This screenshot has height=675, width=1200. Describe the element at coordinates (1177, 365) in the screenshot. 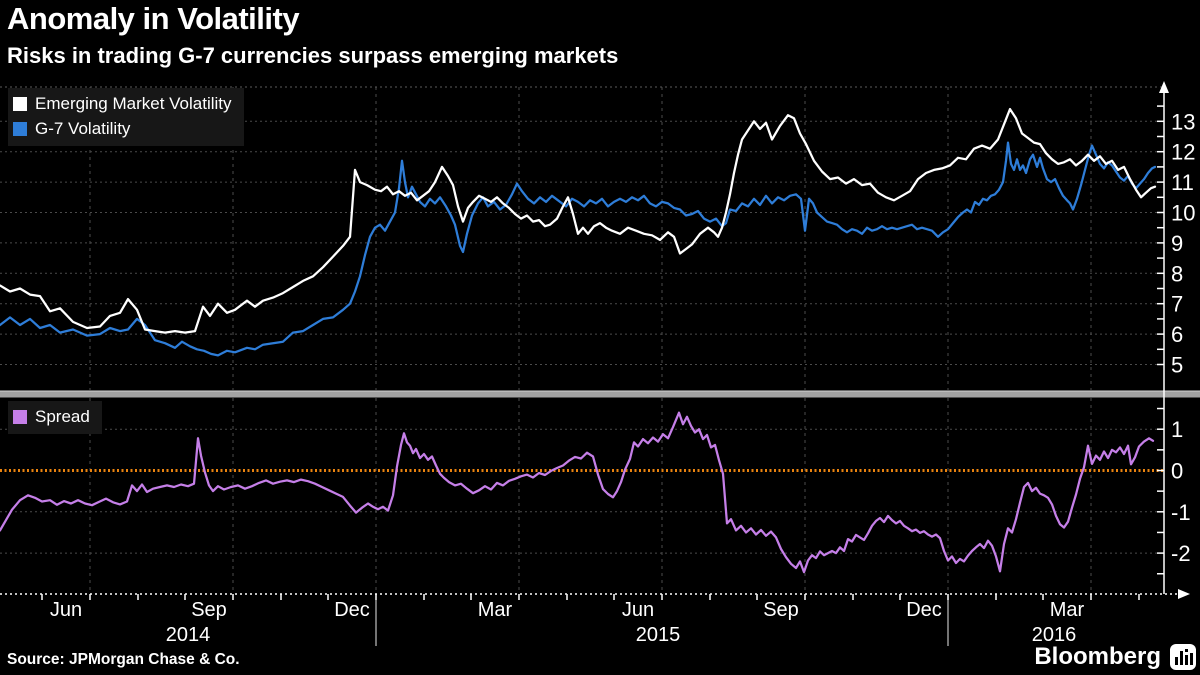

I see `y-tick-label-vol: 5` at that location.